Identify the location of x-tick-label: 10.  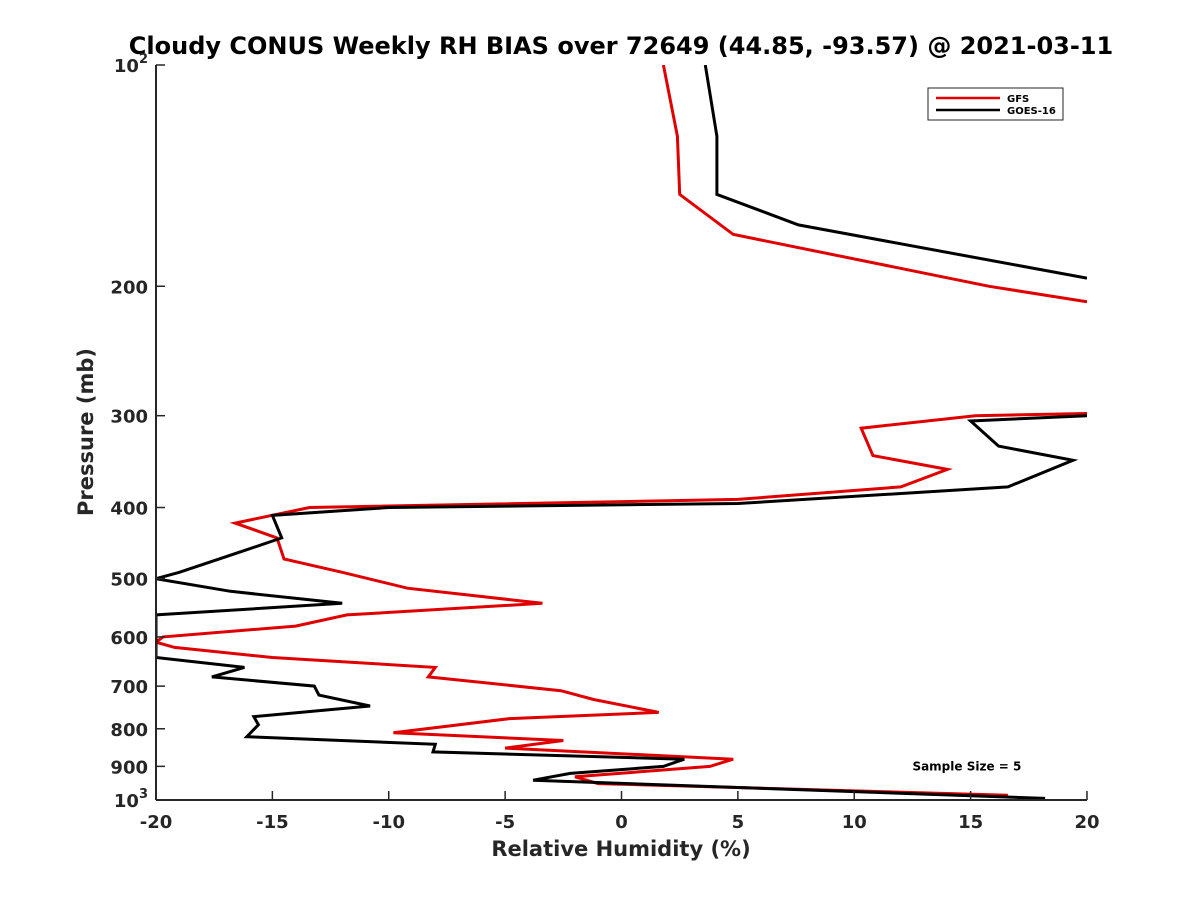
(854, 822).